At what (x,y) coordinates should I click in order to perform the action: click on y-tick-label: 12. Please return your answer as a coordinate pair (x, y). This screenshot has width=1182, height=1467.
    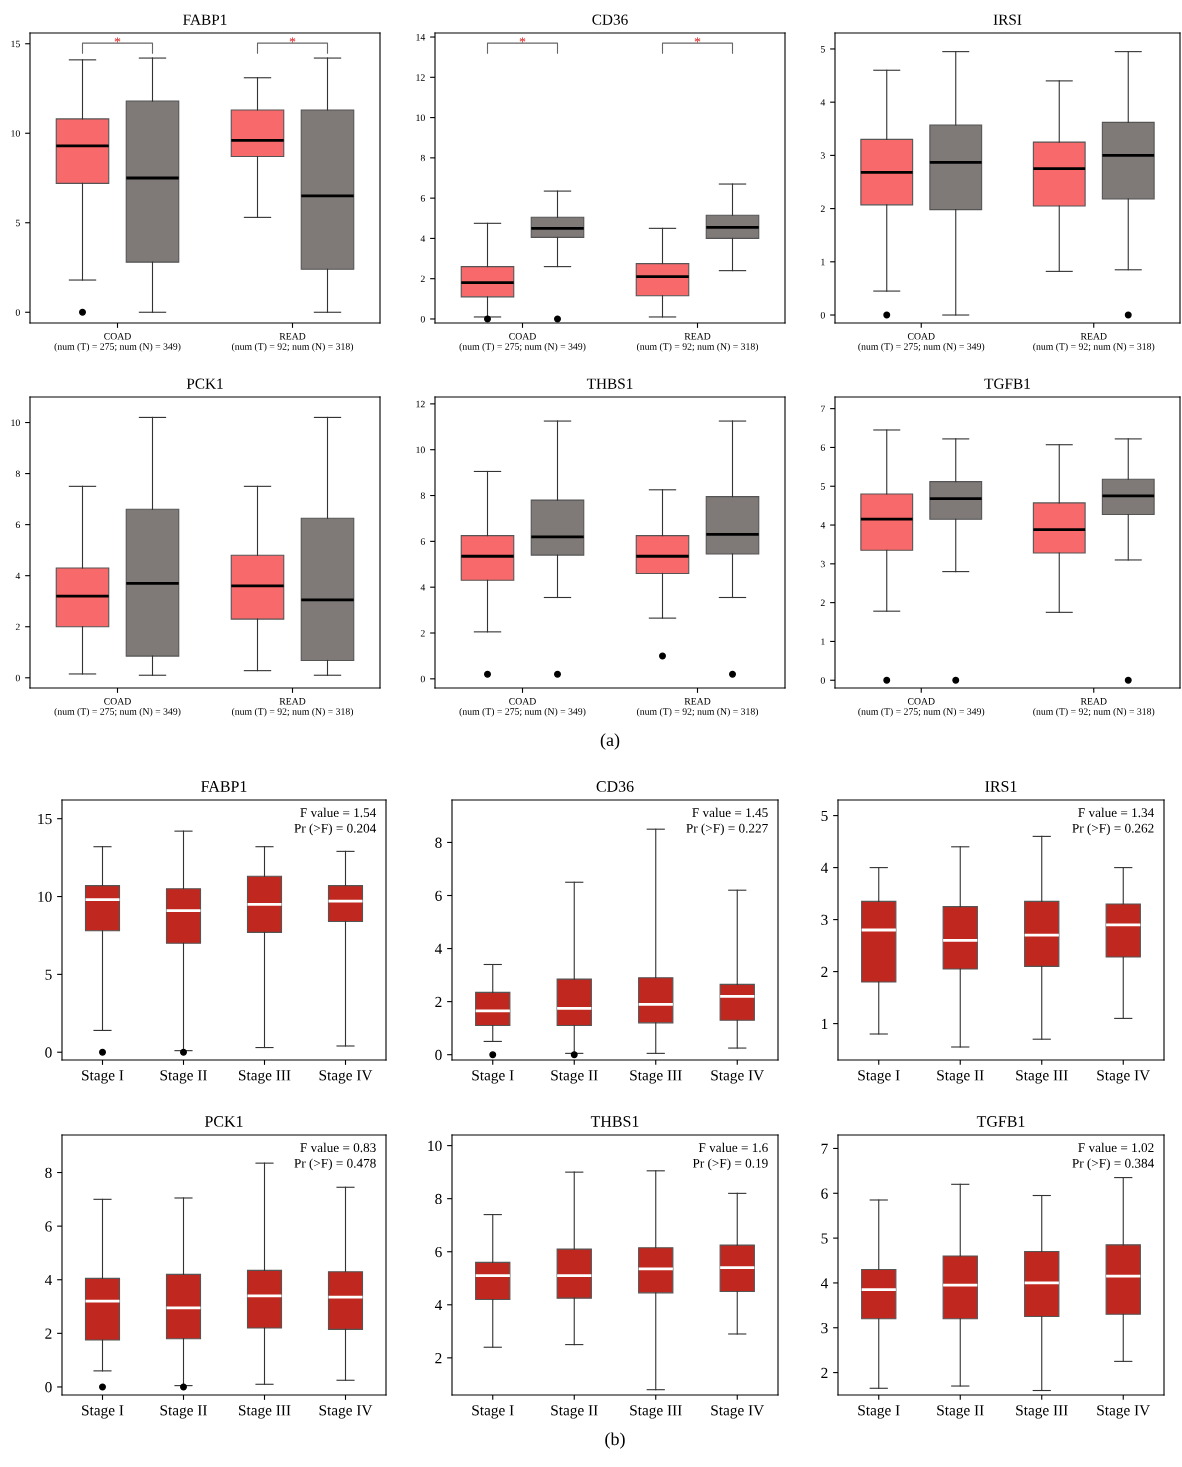
    Looking at the image, I should click on (420, 77).